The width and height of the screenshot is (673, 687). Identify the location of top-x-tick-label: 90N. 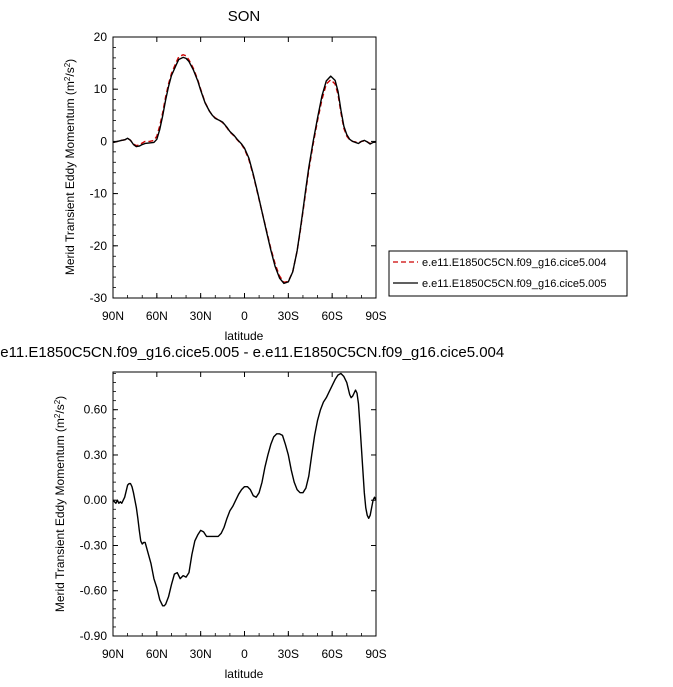
(113, 316).